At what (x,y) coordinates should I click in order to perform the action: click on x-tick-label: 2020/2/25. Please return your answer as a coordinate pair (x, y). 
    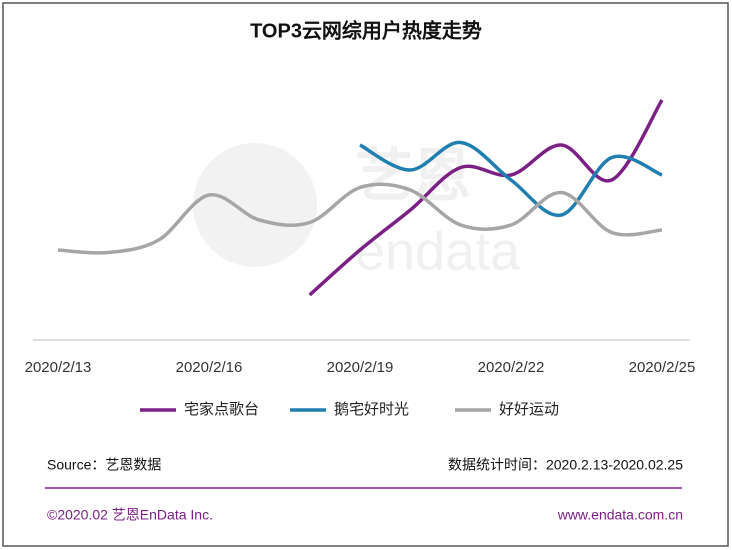
    Looking at the image, I should click on (662, 367).